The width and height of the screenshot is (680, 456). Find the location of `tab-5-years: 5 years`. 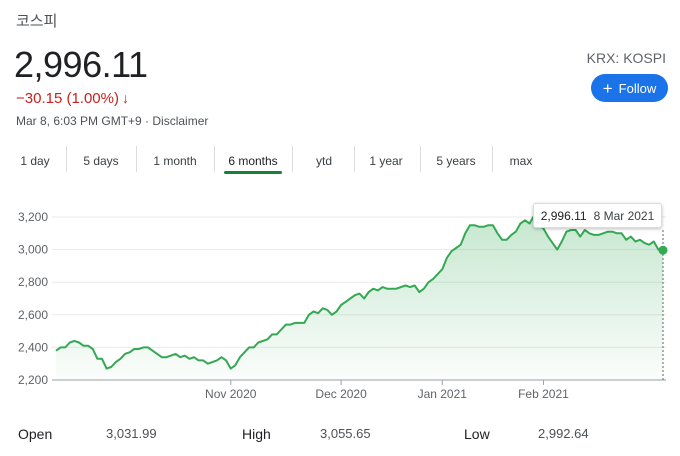

tab-5-years: 5 years is located at coordinates (456, 161).